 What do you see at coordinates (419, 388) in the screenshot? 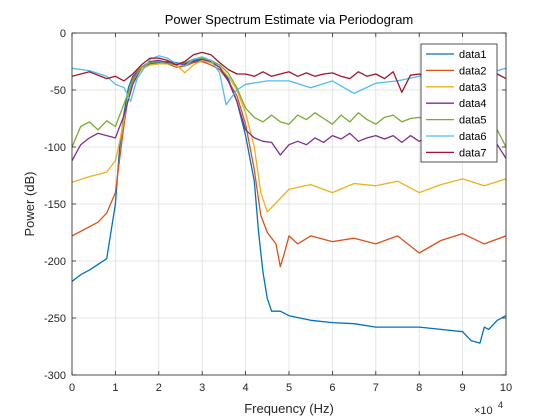
I see `x-tick-label: 8` at bounding box center [419, 388].